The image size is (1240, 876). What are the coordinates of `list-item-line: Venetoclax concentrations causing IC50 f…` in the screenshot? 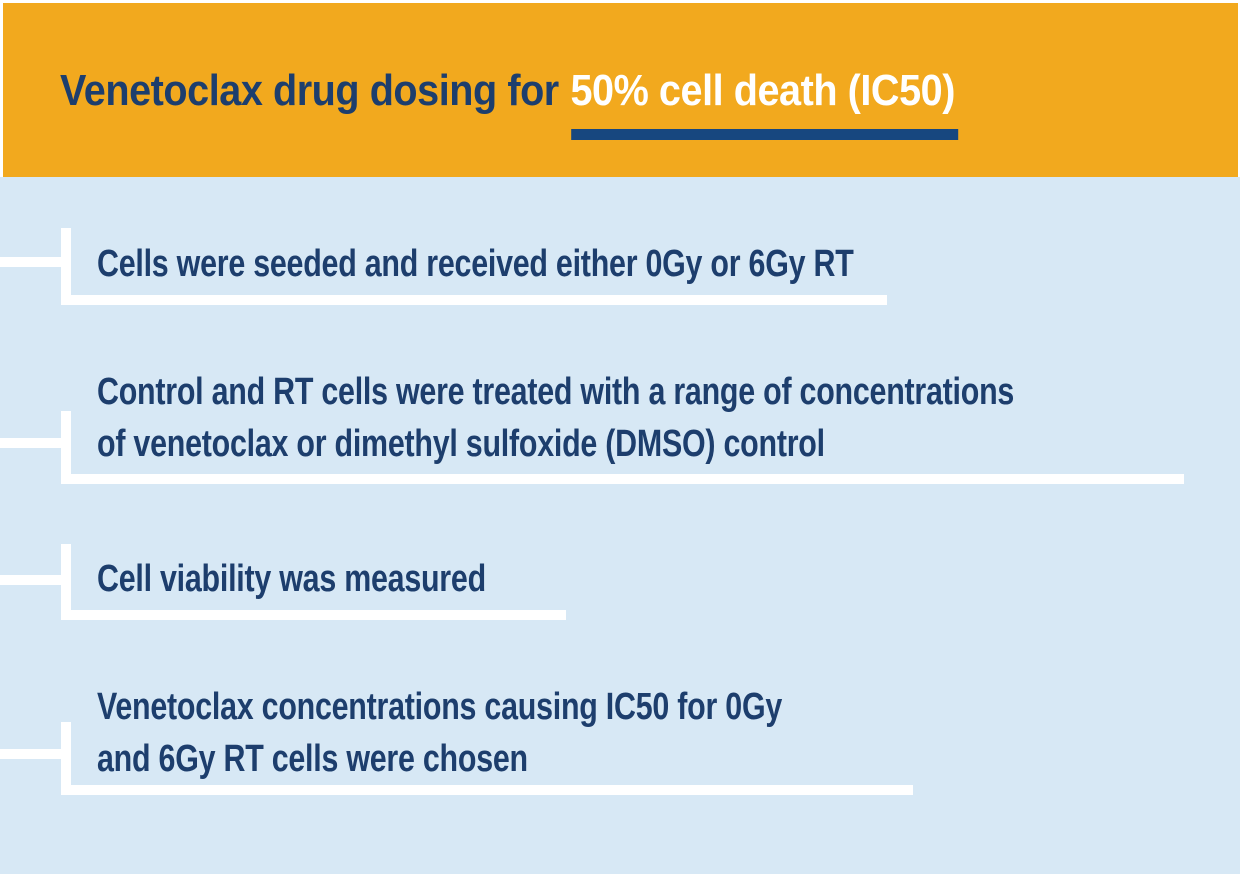 It's located at (440, 707).